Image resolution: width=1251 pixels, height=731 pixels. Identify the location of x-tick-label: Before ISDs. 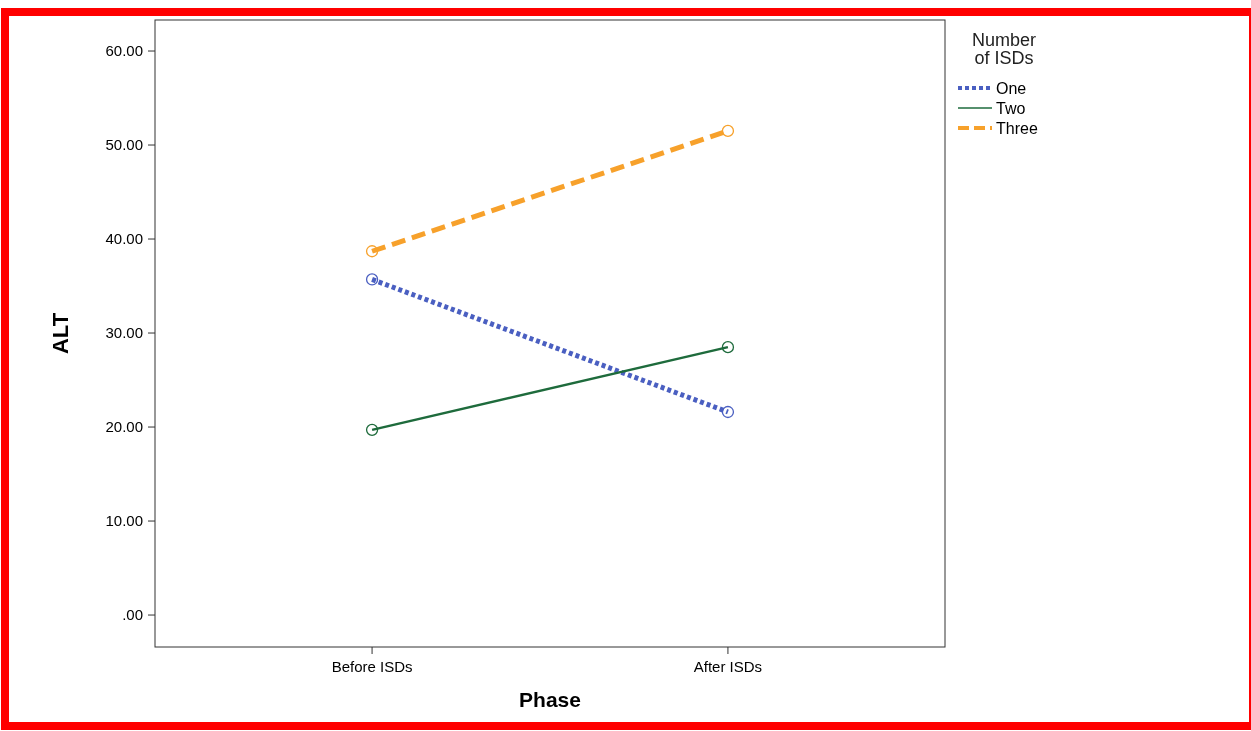
(372, 666).